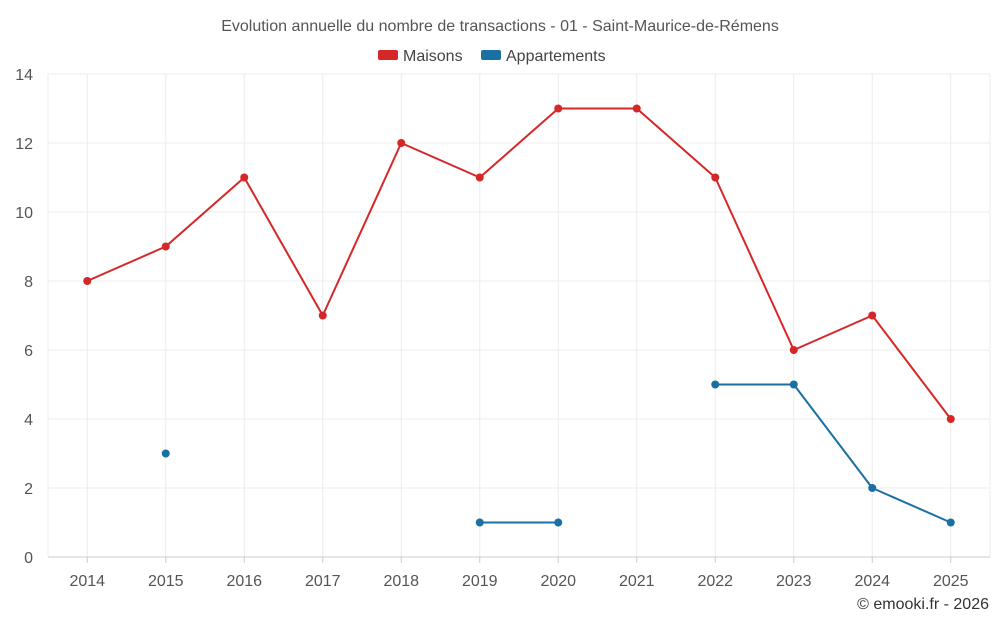 This screenshot has width=1000, height=625. I want to click on x-tick-label: 2022, so click(715, 581).